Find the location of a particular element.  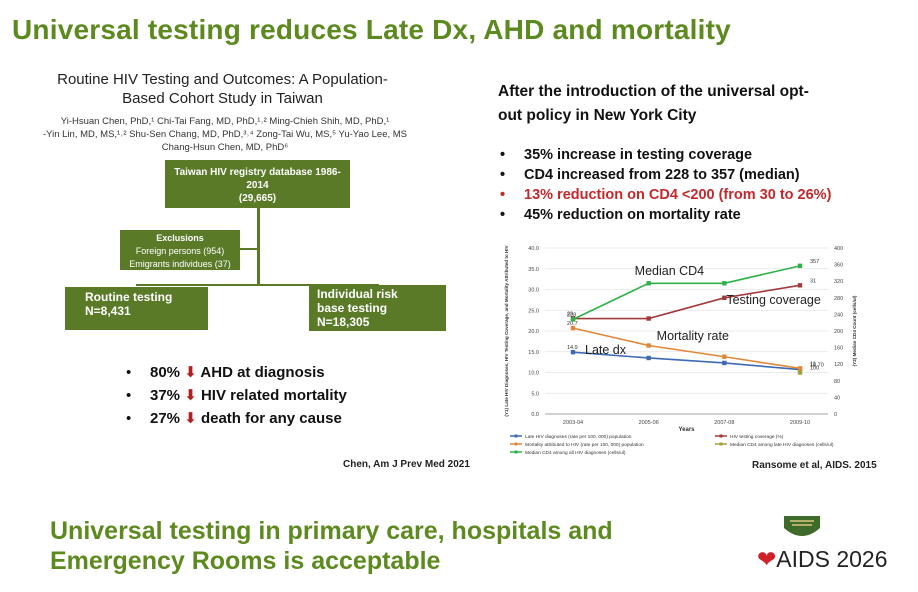

bullet-text: 35% increase in testing coverage is located at coordinates (638, 155).